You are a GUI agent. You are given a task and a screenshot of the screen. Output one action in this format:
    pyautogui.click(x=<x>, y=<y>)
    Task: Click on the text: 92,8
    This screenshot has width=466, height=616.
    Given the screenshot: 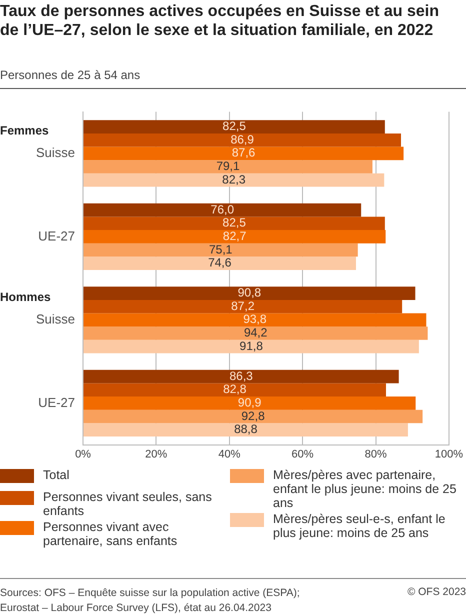 What is the action you would take?
    pyautogui.click(x=253, y=415)
    